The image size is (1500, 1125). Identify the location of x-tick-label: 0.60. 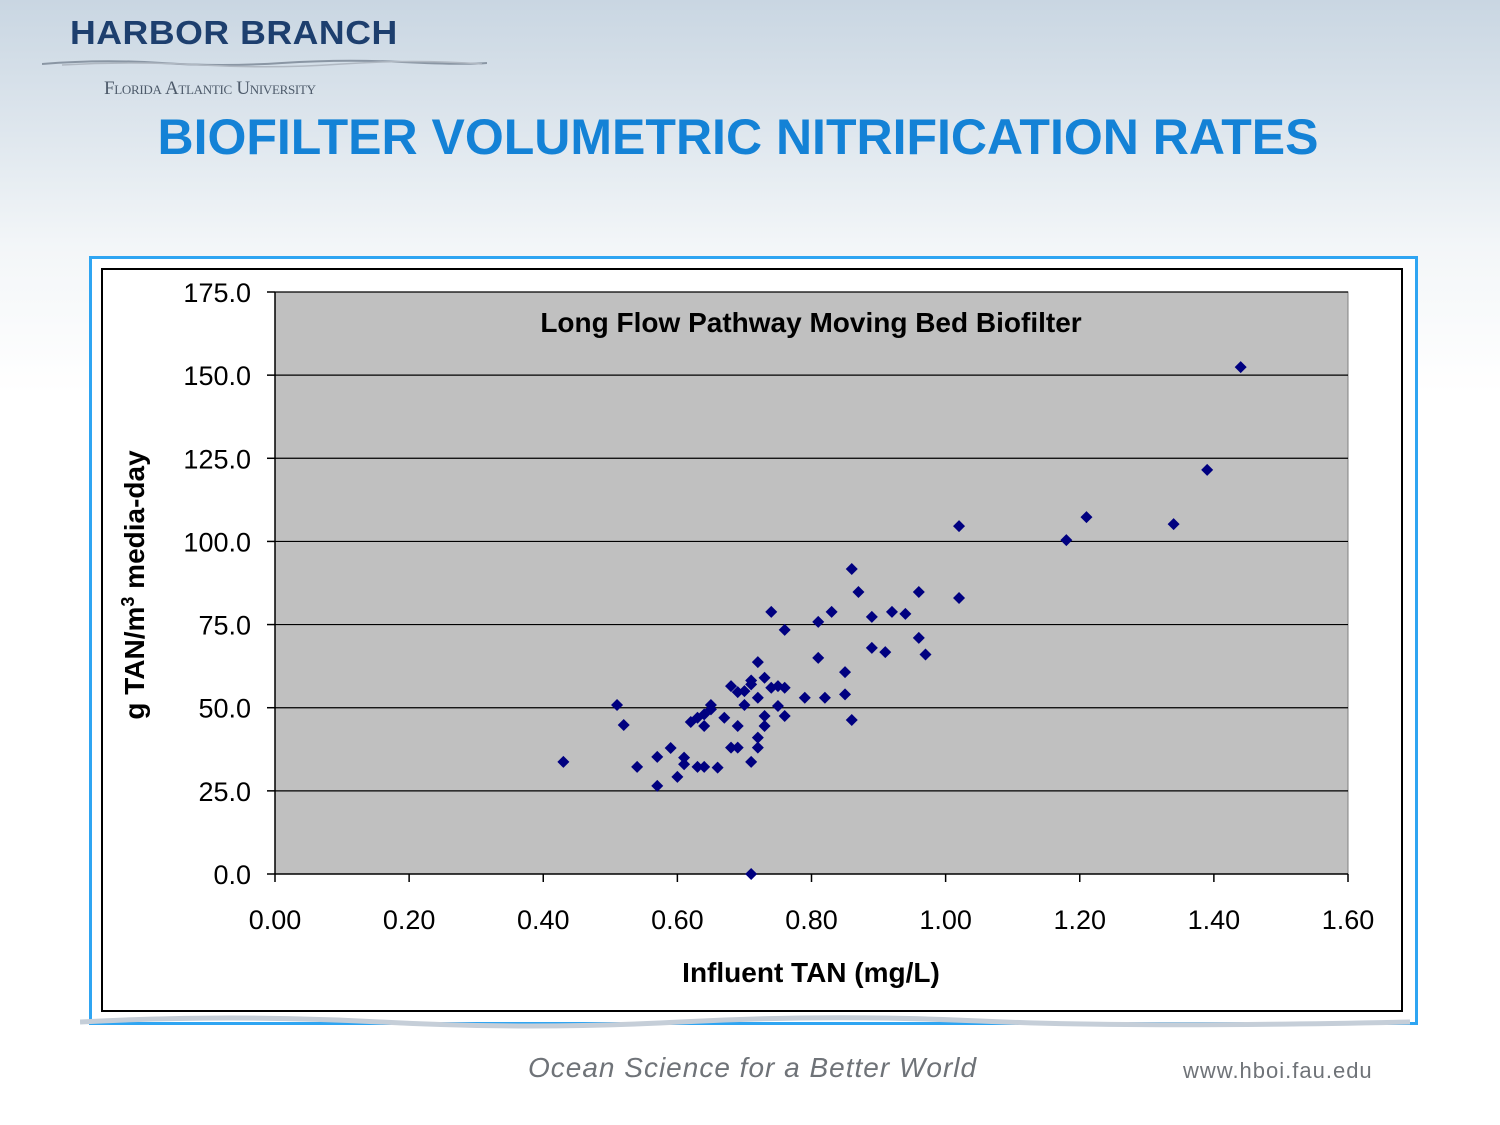
(677, 920).